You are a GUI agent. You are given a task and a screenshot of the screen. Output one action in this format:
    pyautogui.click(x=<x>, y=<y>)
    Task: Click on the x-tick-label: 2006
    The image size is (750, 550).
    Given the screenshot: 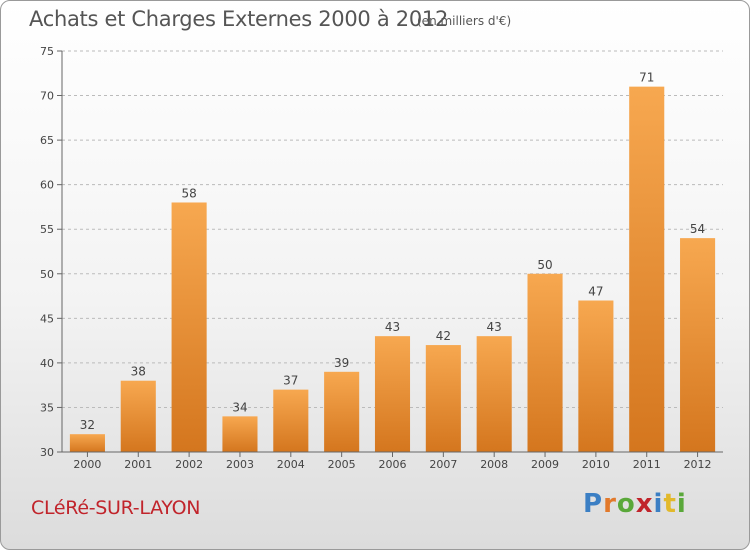 What is the action you would take?
    pyautogui.click(x=393, y=464)
    